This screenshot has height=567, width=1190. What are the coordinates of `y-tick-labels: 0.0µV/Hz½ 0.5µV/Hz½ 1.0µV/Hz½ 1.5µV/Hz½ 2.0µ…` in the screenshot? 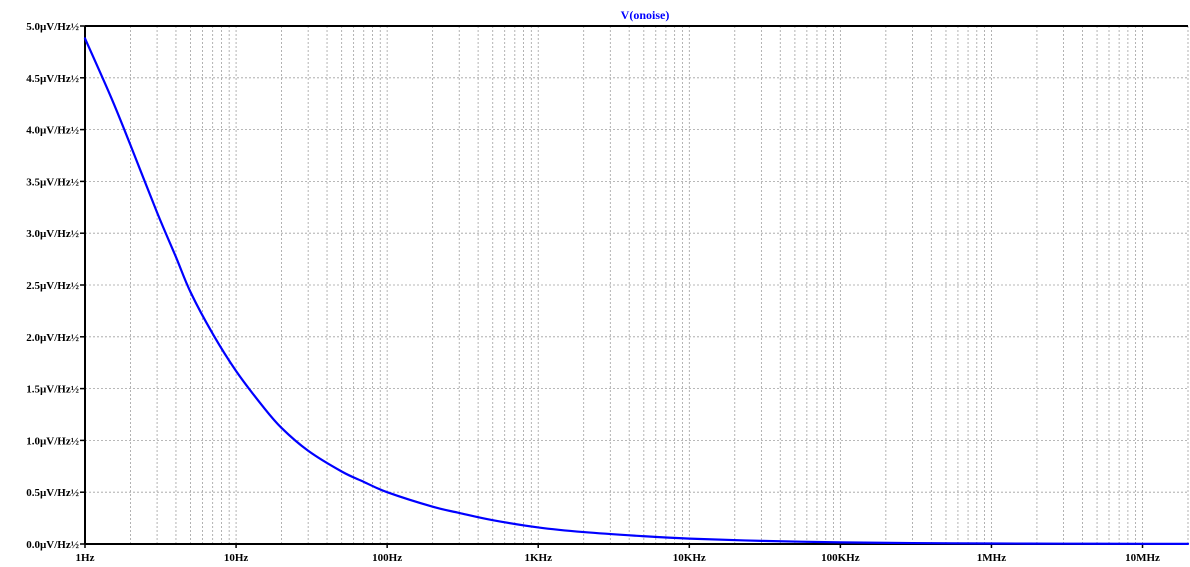 It's located at (52, 286).